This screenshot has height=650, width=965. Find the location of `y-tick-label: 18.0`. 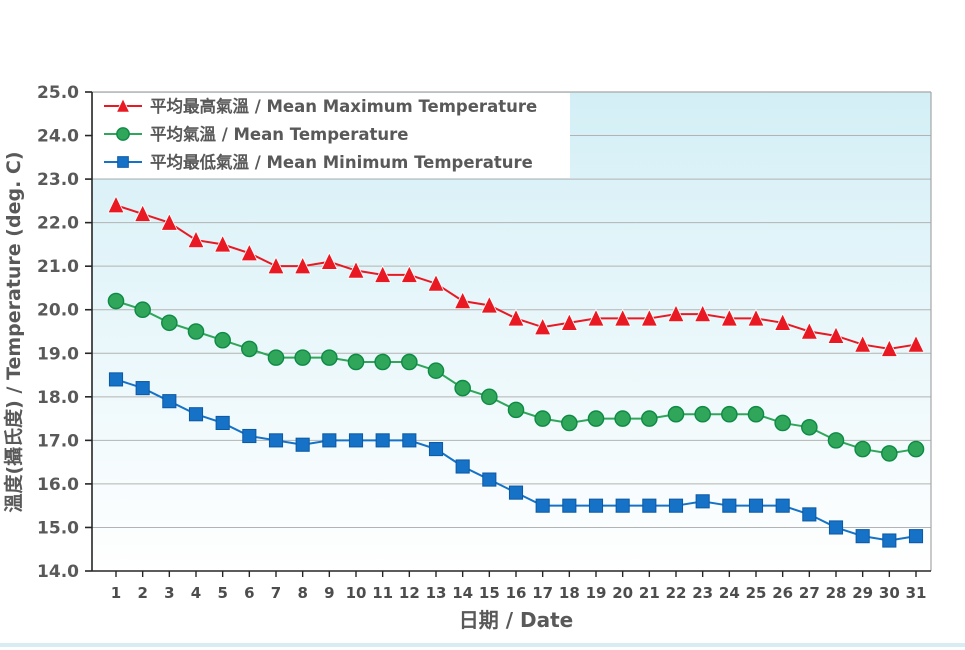

y-tick-label: 18.0 is located at coordinates (58, 398).